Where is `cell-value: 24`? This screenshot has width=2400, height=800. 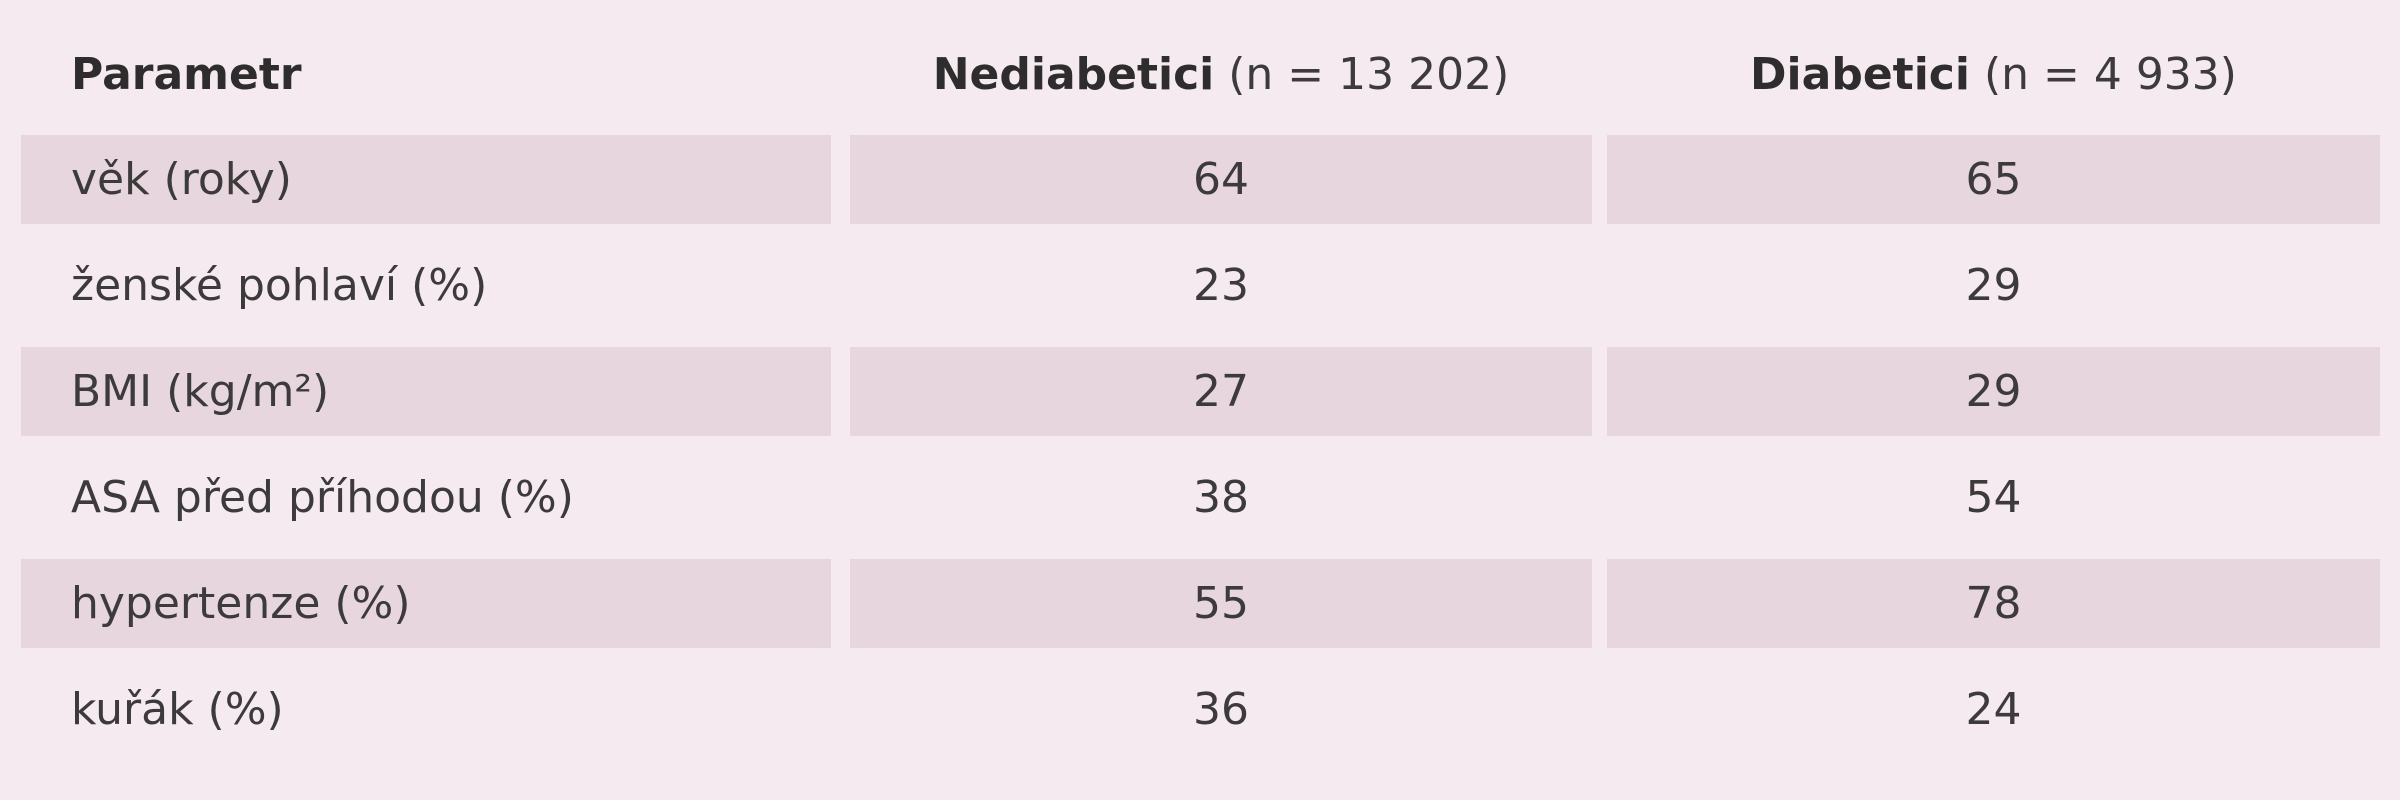 cell-value: 24 is located at coordinates (1993, 709).